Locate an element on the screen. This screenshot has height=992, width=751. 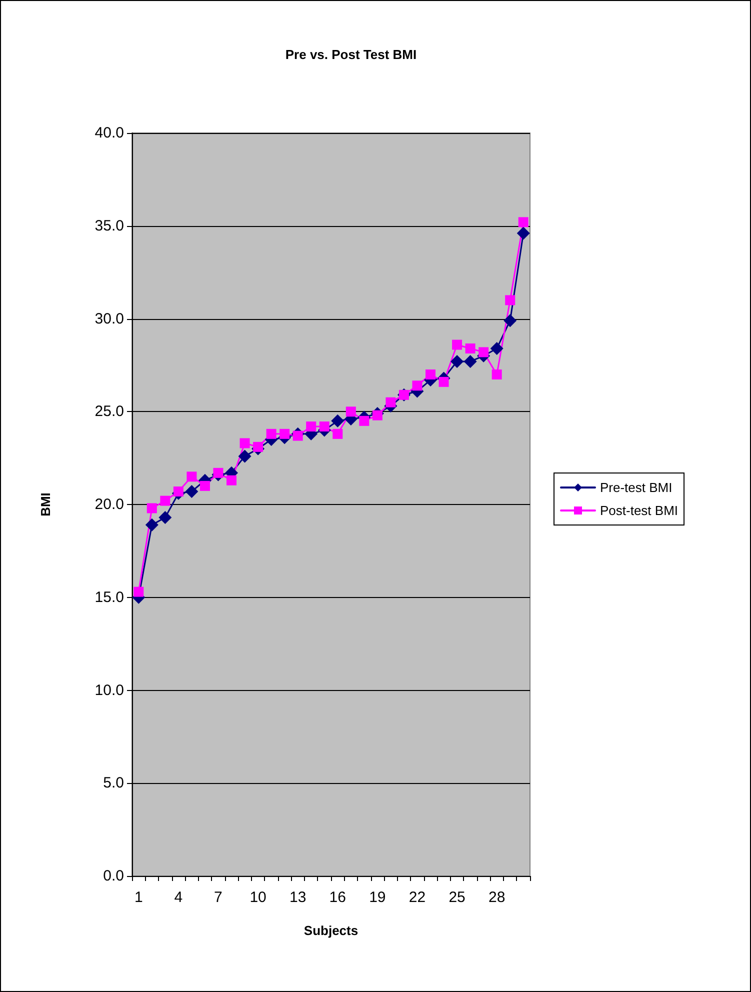
y-tick-label: 10.0 is located at coordinates (109, 690).